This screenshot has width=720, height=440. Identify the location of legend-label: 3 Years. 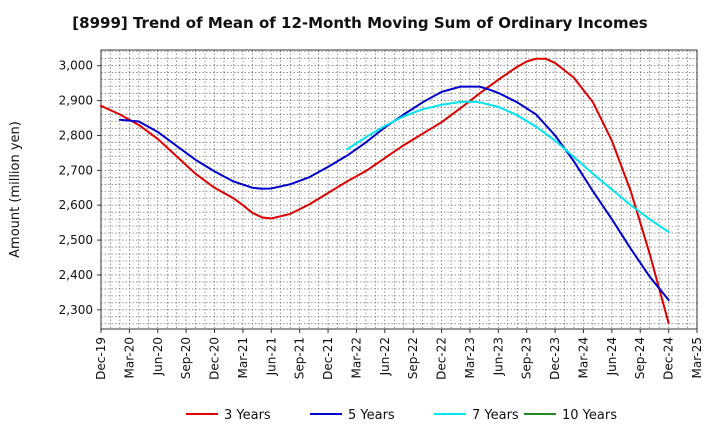
(247, 415).